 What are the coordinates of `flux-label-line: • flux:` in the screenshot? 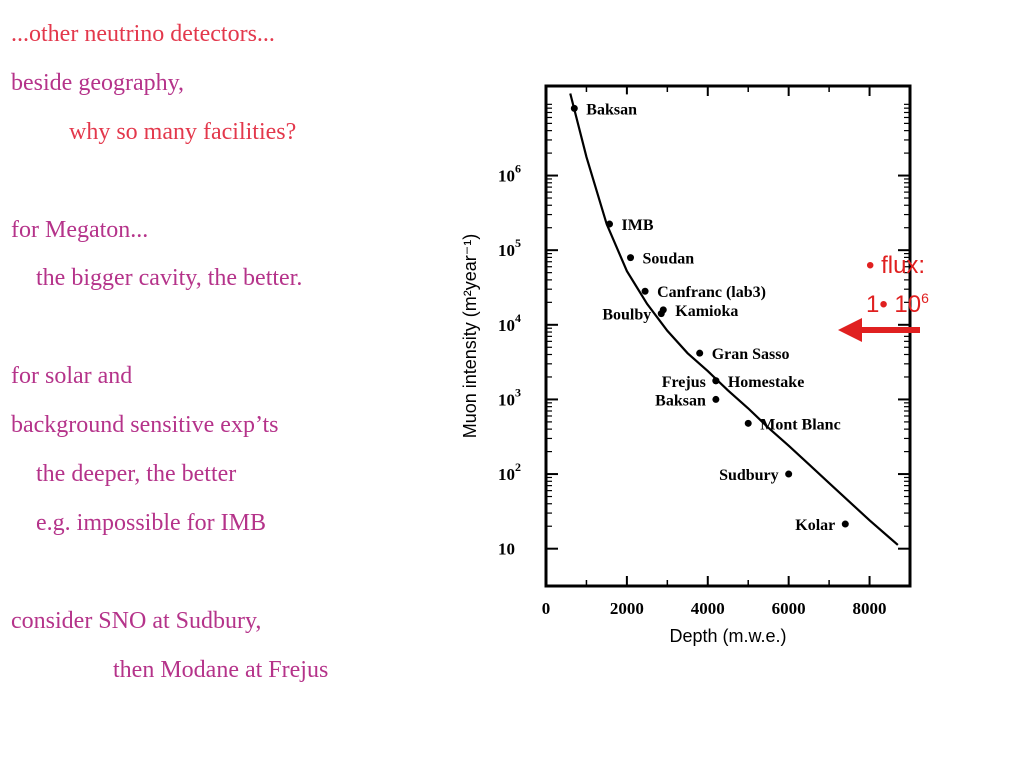 It's located at (897, 266).